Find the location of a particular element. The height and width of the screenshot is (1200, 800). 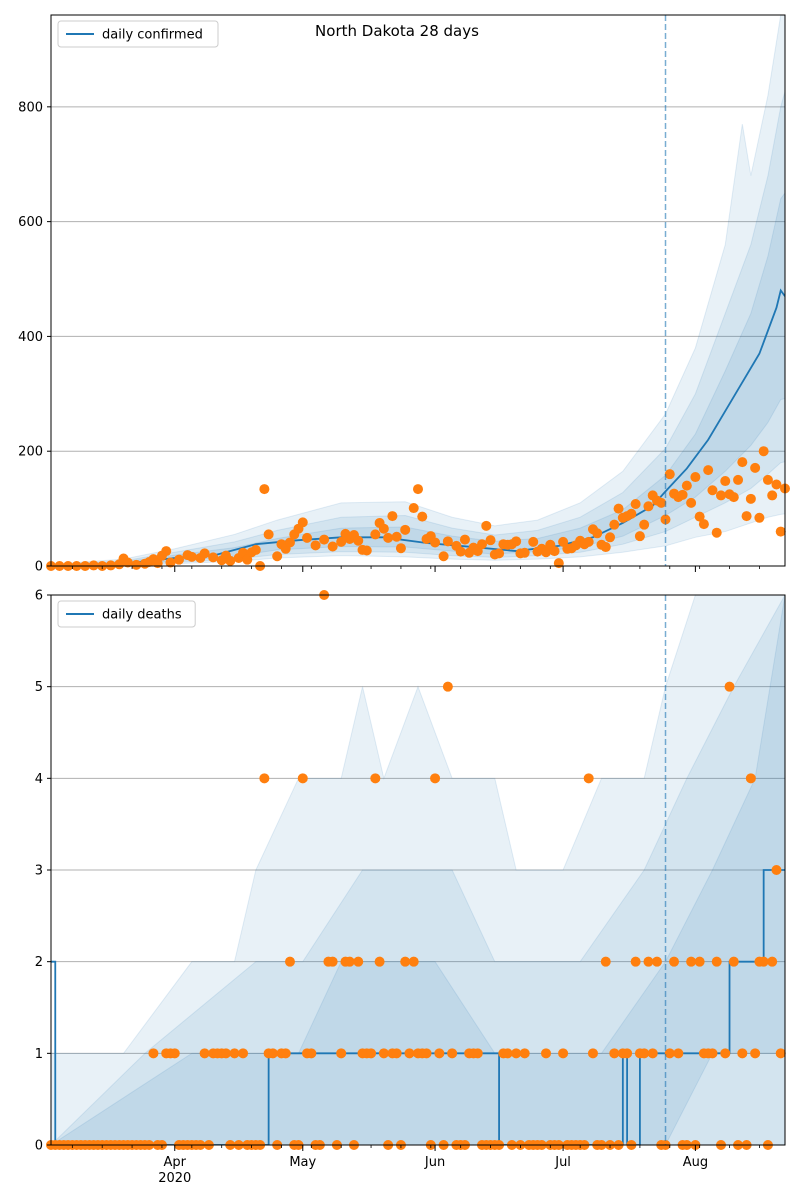

legend-label: daily confirmed is located at coordinates (152, 35).